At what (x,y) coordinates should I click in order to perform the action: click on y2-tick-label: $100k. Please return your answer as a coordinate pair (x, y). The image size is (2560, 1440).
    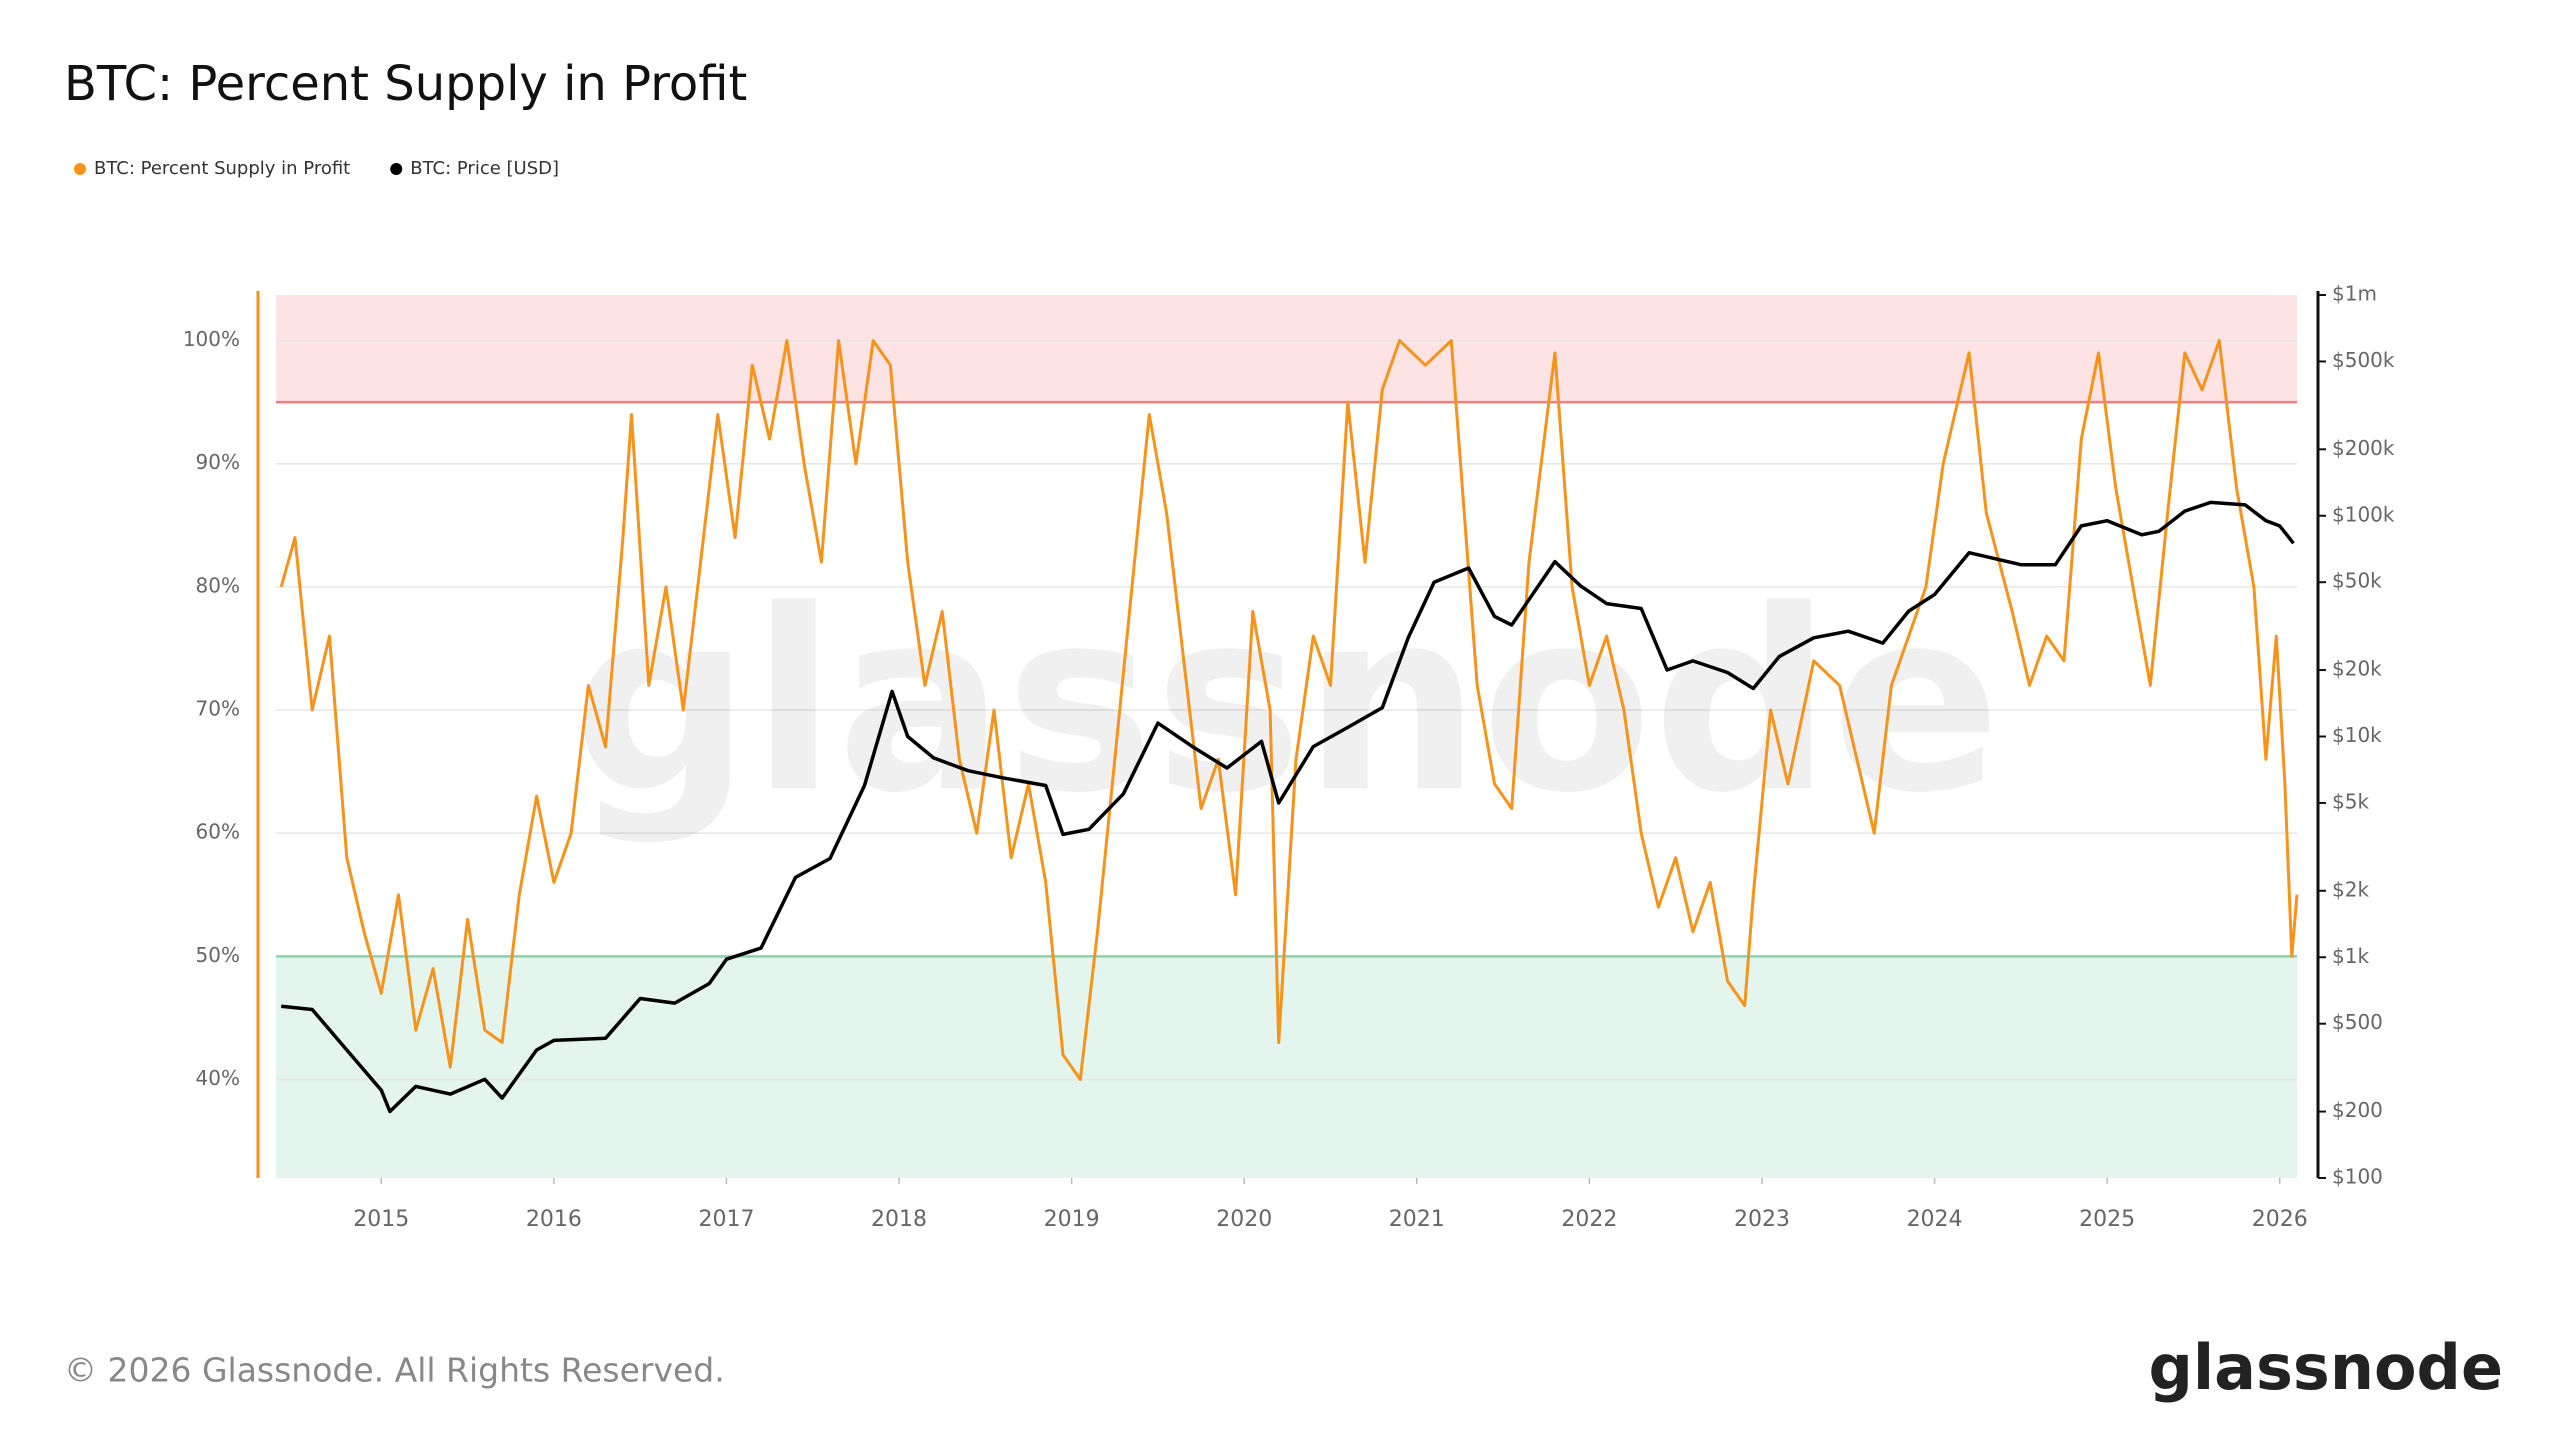
    Looking at the image, I should click on (2363, 514).